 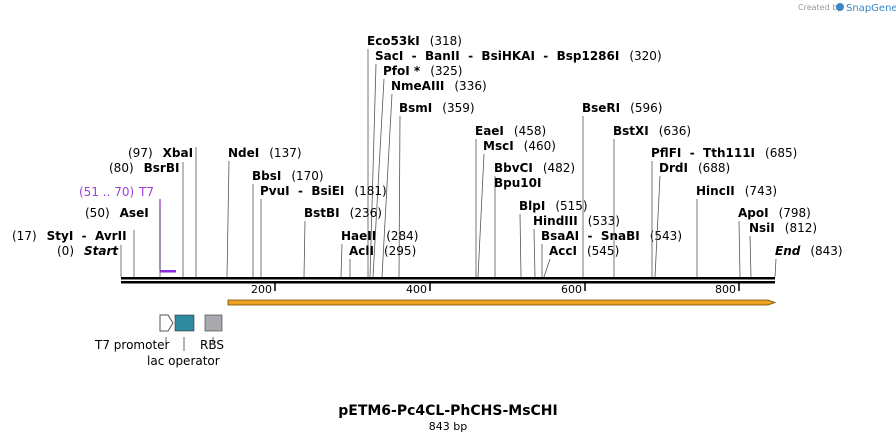 I want to click on site-position: (336), so click(x=470, y=86).